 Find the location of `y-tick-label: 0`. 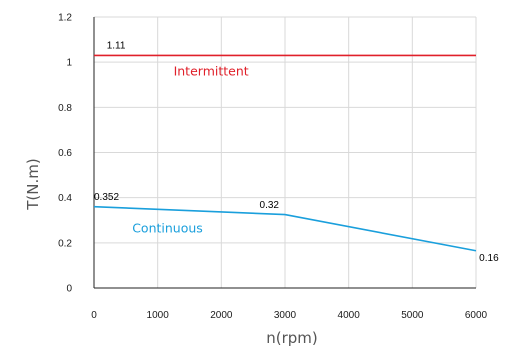

y-tick-label: 0 is located at coordinates (69, 289).